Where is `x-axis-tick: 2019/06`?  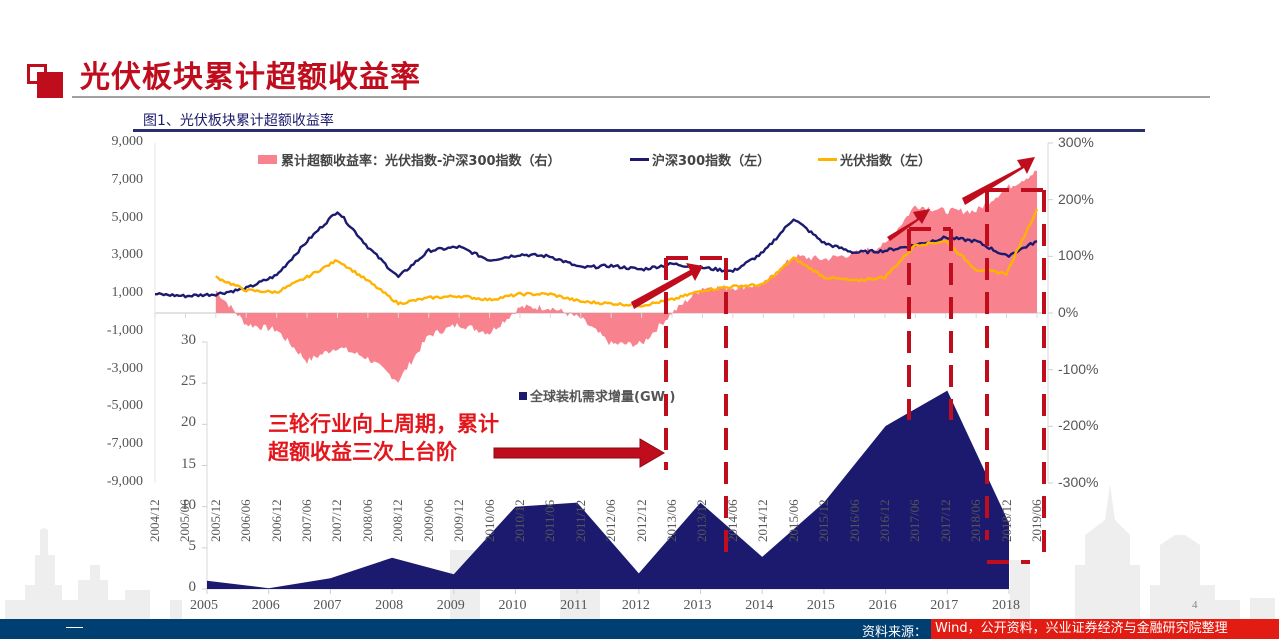 x-axis-tick: 2019/06 is located at coordinates (1036, 520).